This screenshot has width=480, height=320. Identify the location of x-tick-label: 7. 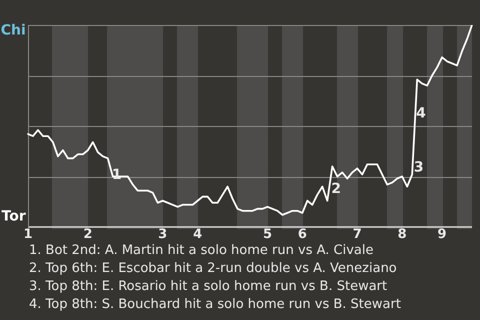
(357, 234).